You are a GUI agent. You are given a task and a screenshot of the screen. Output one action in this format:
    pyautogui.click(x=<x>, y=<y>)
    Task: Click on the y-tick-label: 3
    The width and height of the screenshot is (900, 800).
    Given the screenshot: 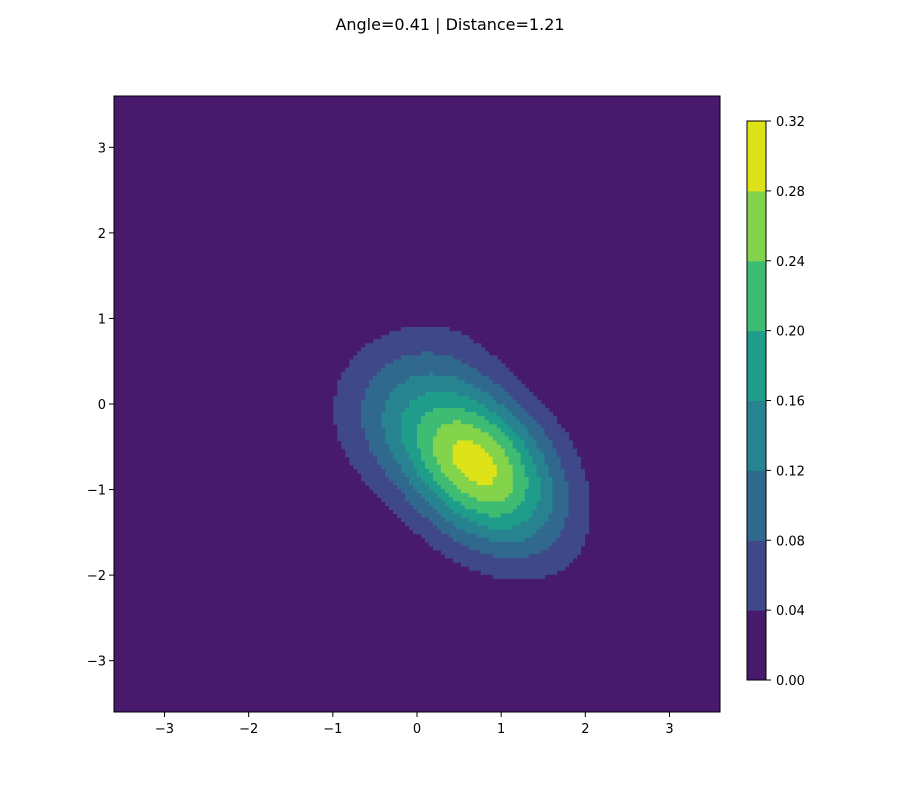 What is the action you would take?
    pyautogui.click(x=102, y=148)
    